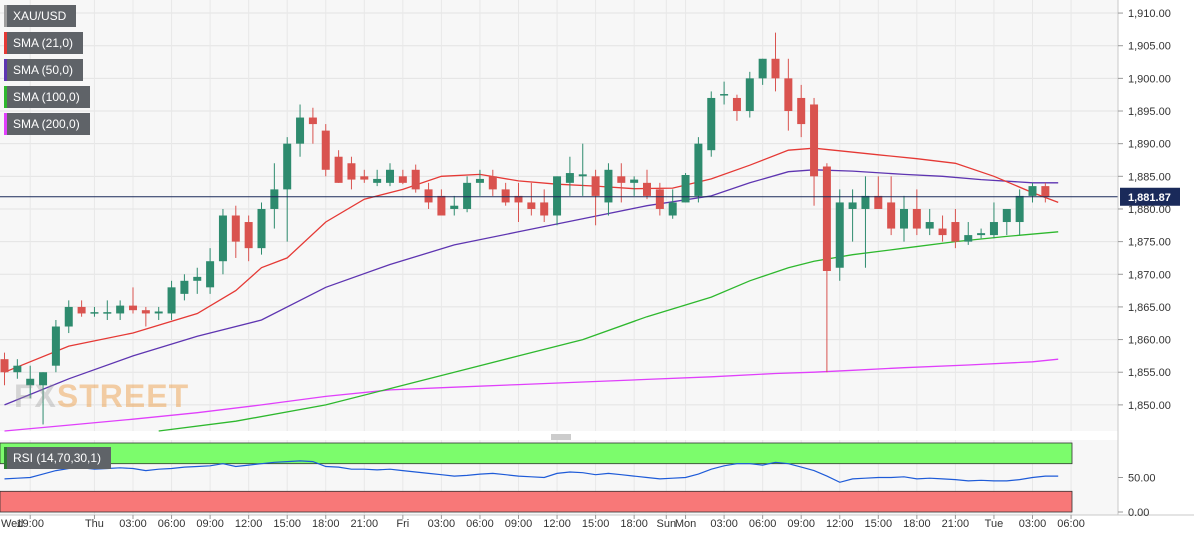  What do you see at coordinates (561, 437) in the screenshot?
I see `pane-resize-handle` at bounding box center [561, 437].